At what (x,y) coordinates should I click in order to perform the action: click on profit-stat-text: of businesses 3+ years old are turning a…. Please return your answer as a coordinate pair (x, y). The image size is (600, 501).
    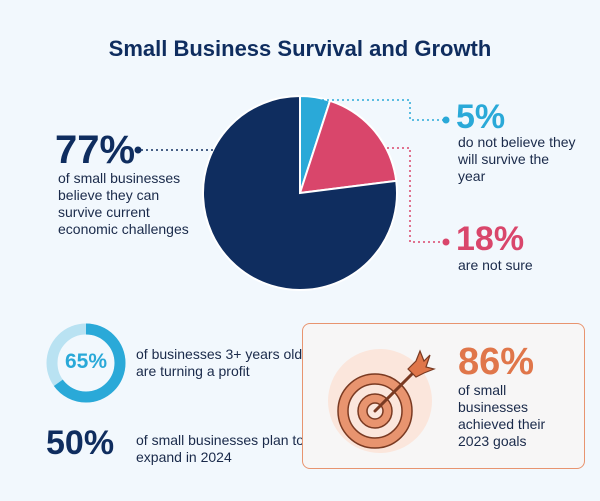
    Looking at the image, I should click on (219, 362).